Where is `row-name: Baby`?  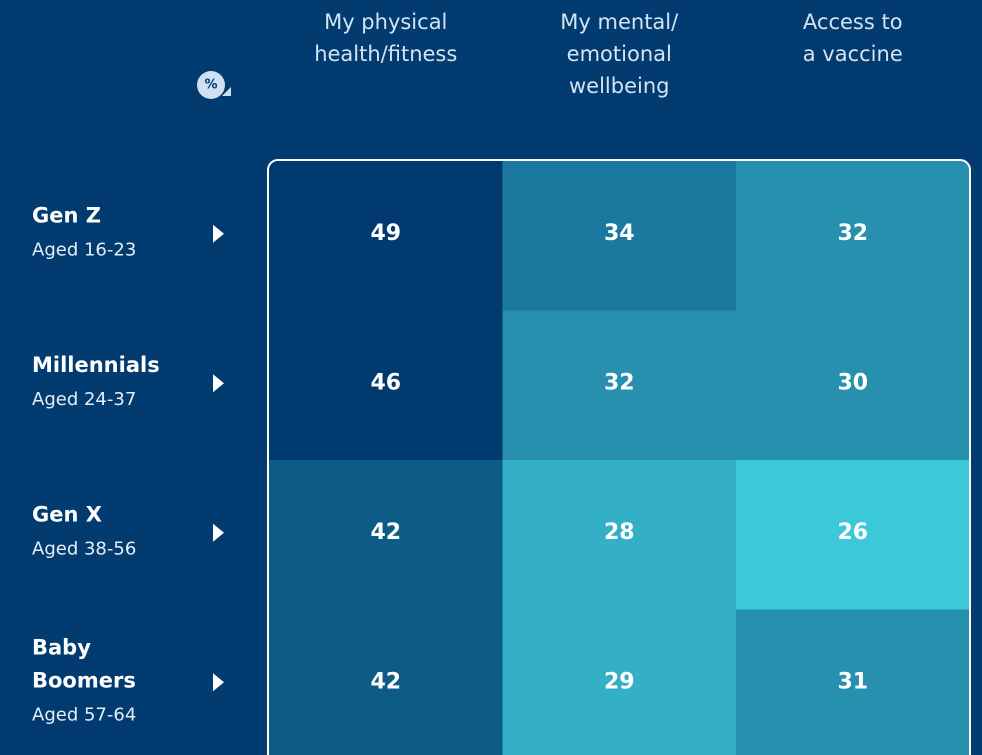 row-name: Baby is located at coordinates (61, 647).